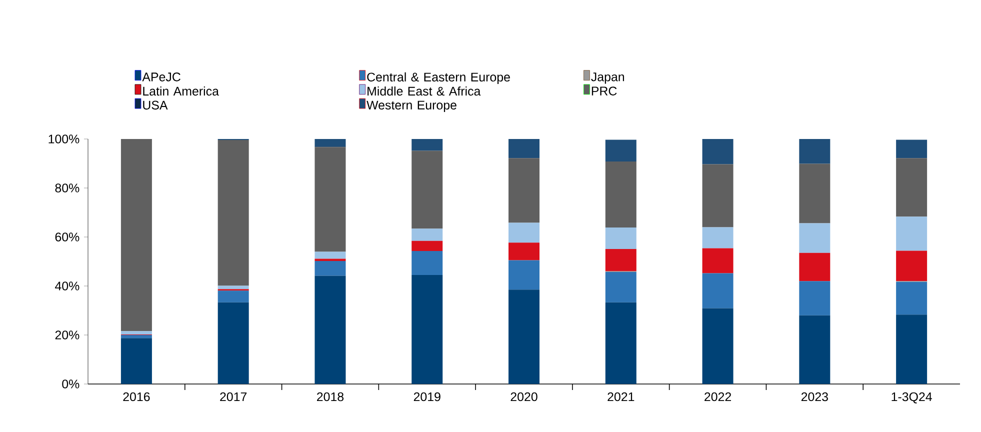  What do you see at coordinates (427, 397) in the screenshot?
I see `x-tick-label: 2019` at bounding box center [427, 397].